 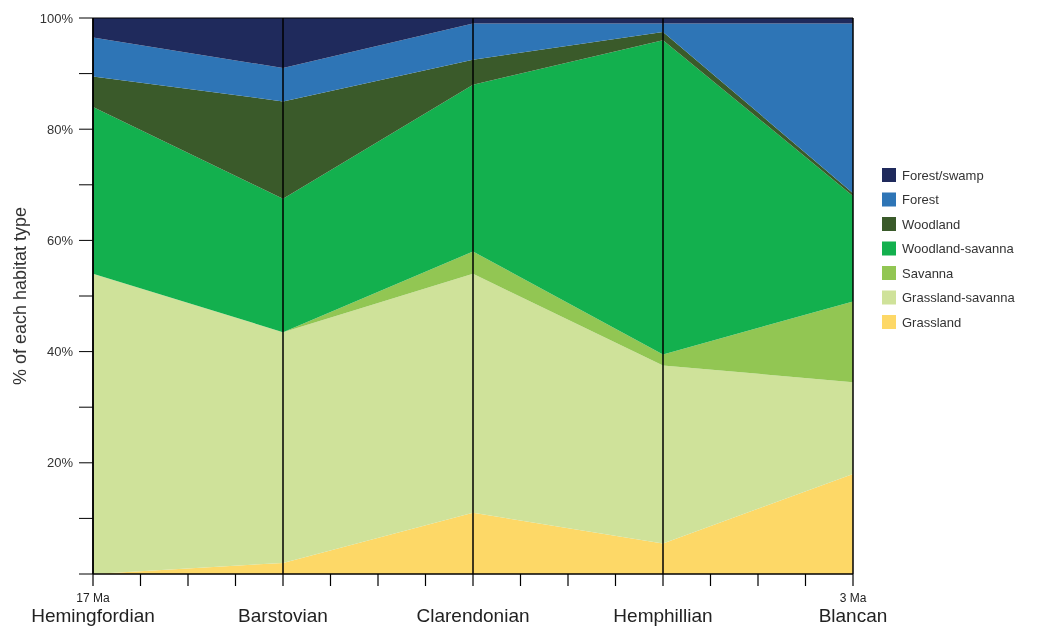 What do you see at coordinates (663, 615) in the screenshot?
I see `x-tick-label: Hemphillian` at bounding box center [663, 615].